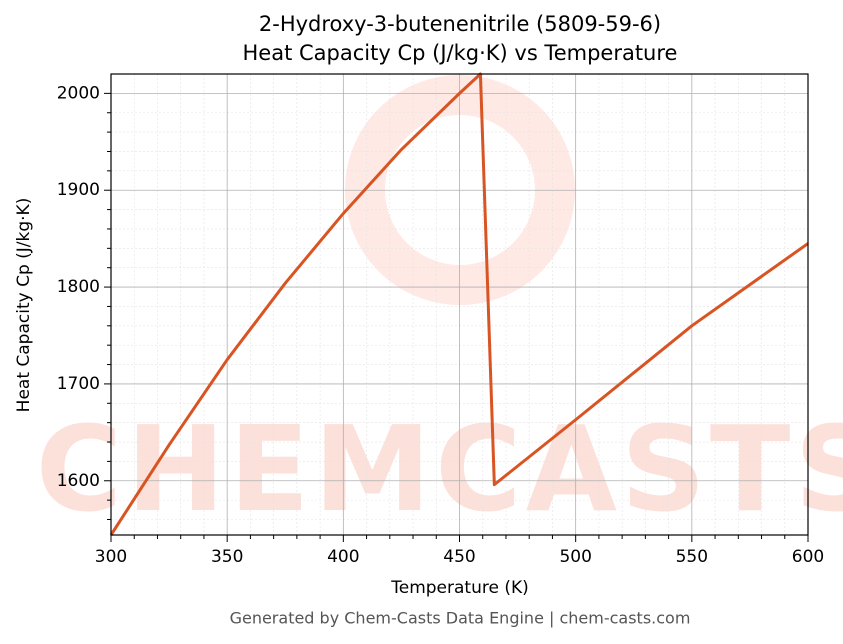 The height and width of the screenshot is (644, 843). What do you see at coordinates (459, 557) in the screenshot?
I see `x-tick-label: 450` at bounding box center [459, 557].